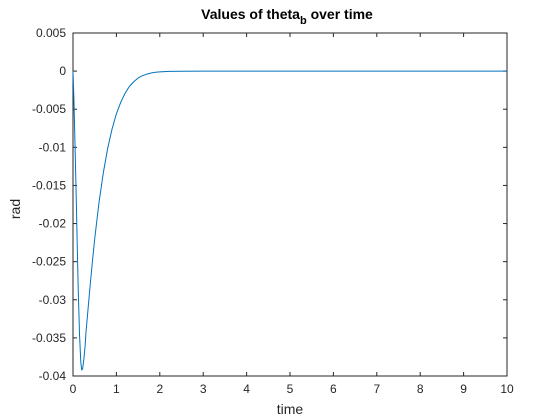  What do you see at coordinates (303, 21) in the screenshot?
I see `chart-title-subscript: b` at bounding box center [303, 21].